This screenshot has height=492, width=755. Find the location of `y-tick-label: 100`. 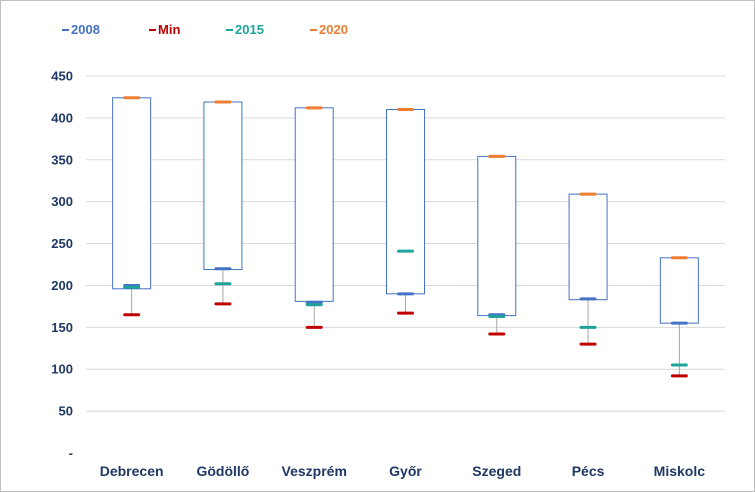

y-tick-label: 100 is located at coordinates (62, 369).